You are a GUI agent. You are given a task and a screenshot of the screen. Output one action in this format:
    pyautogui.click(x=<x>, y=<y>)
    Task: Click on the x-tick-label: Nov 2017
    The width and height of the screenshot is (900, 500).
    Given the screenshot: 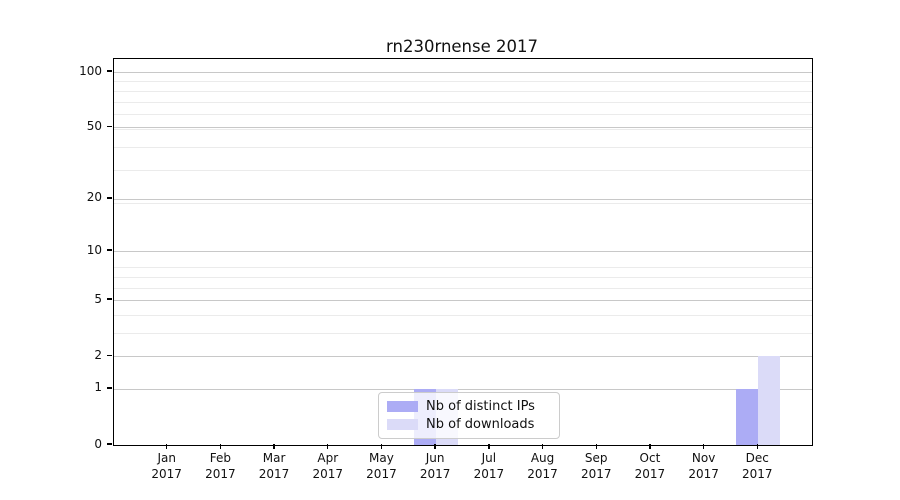 What is the action you would take?
    pyautogui.click(x=703, y=466)
    